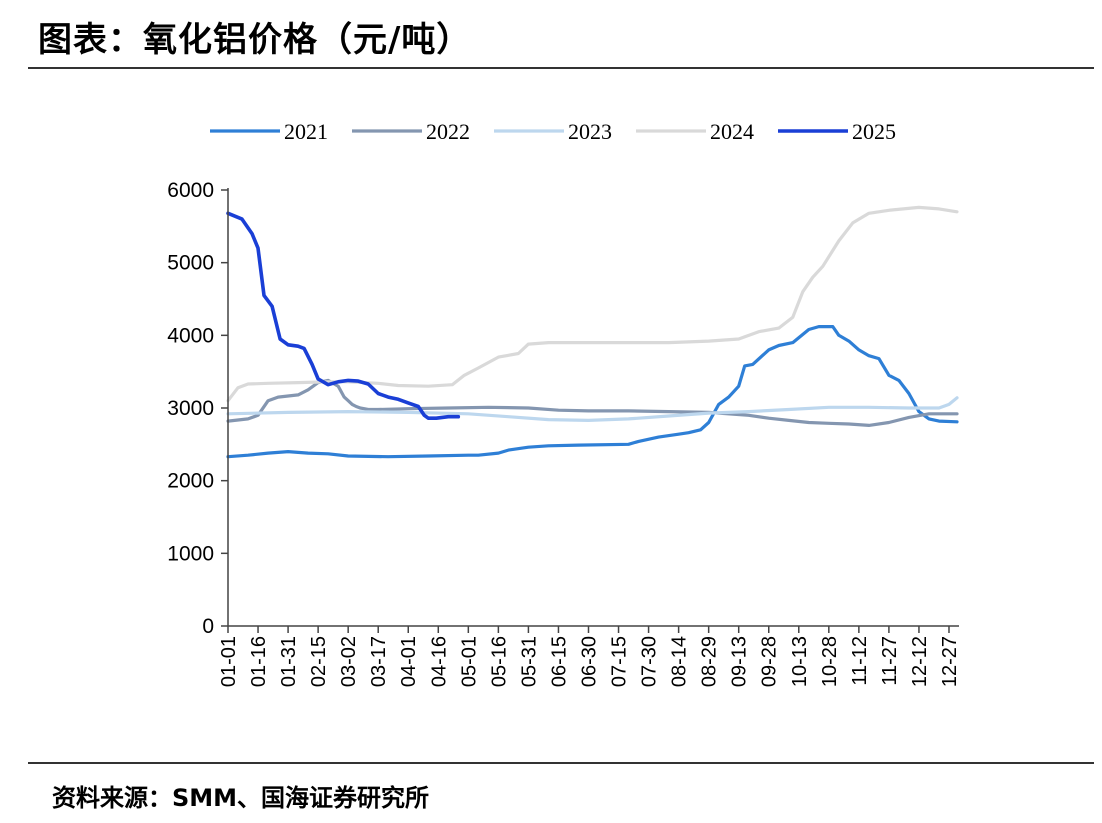 This screenshot has height=823, width=1102. I want to click on x-tick-label: 01-16, so click(259, 661).